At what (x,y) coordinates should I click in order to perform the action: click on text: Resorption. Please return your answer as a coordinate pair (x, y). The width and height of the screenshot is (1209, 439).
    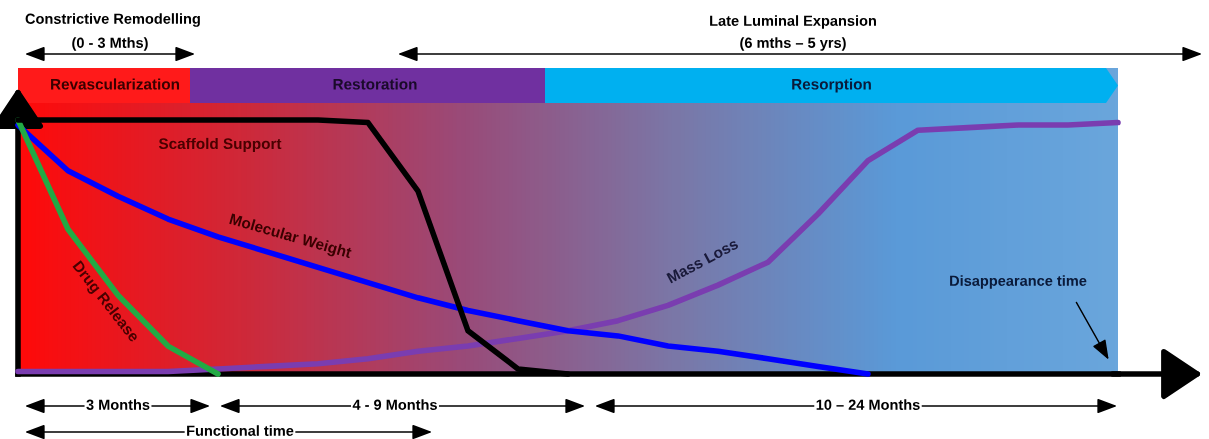
    Looking at the image, I should click on (831, 85).